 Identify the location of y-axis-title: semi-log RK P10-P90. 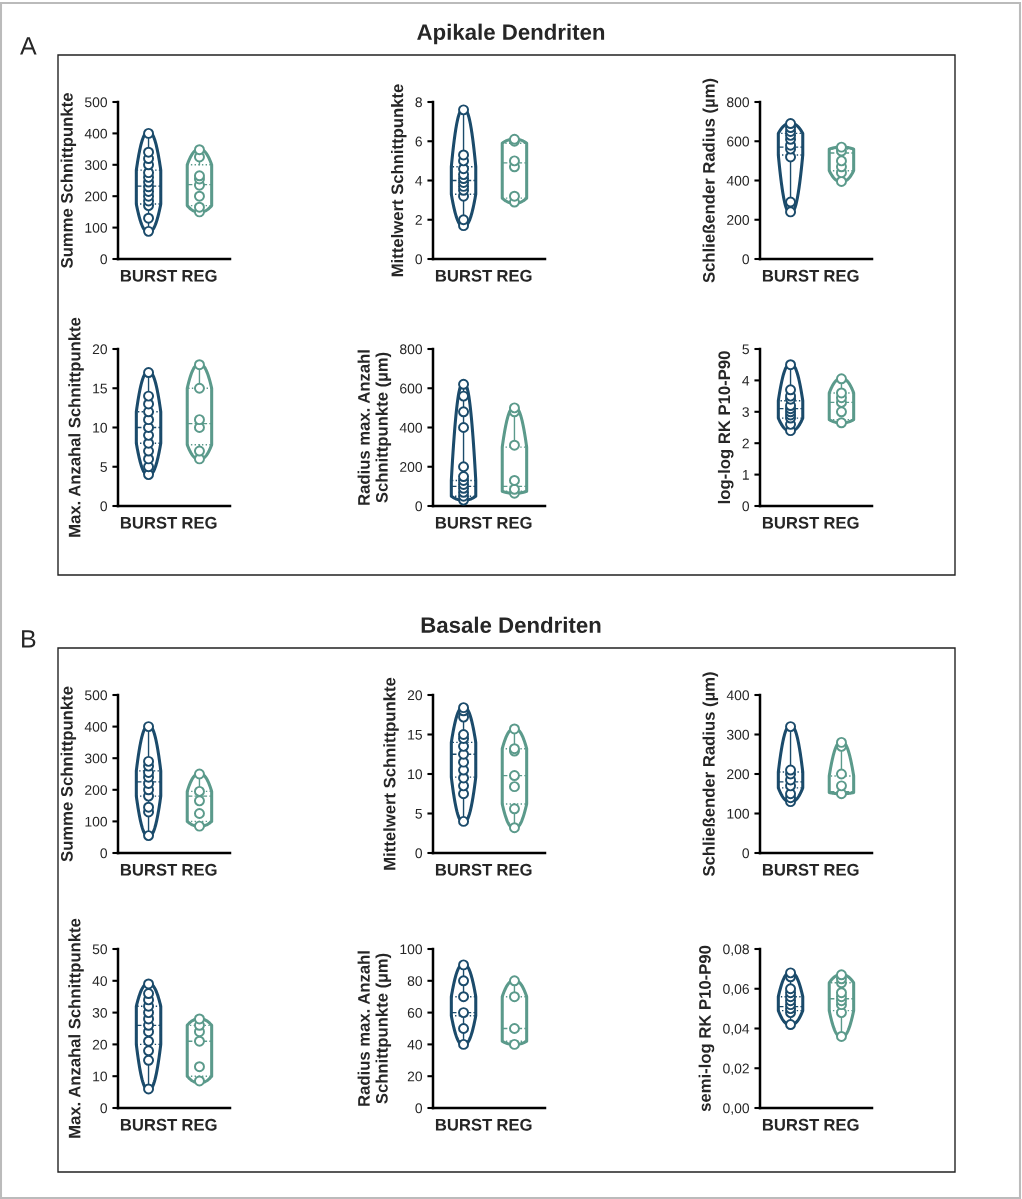
(706, 1028).